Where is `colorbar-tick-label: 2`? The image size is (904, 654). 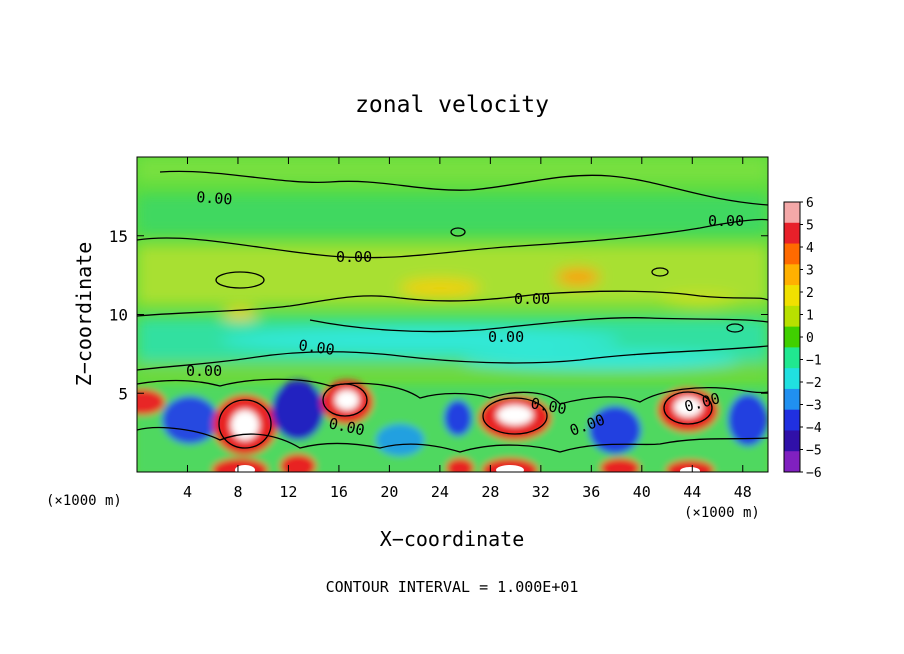 colorbar-tick-label: 2 is located at coordinates (810, 293).